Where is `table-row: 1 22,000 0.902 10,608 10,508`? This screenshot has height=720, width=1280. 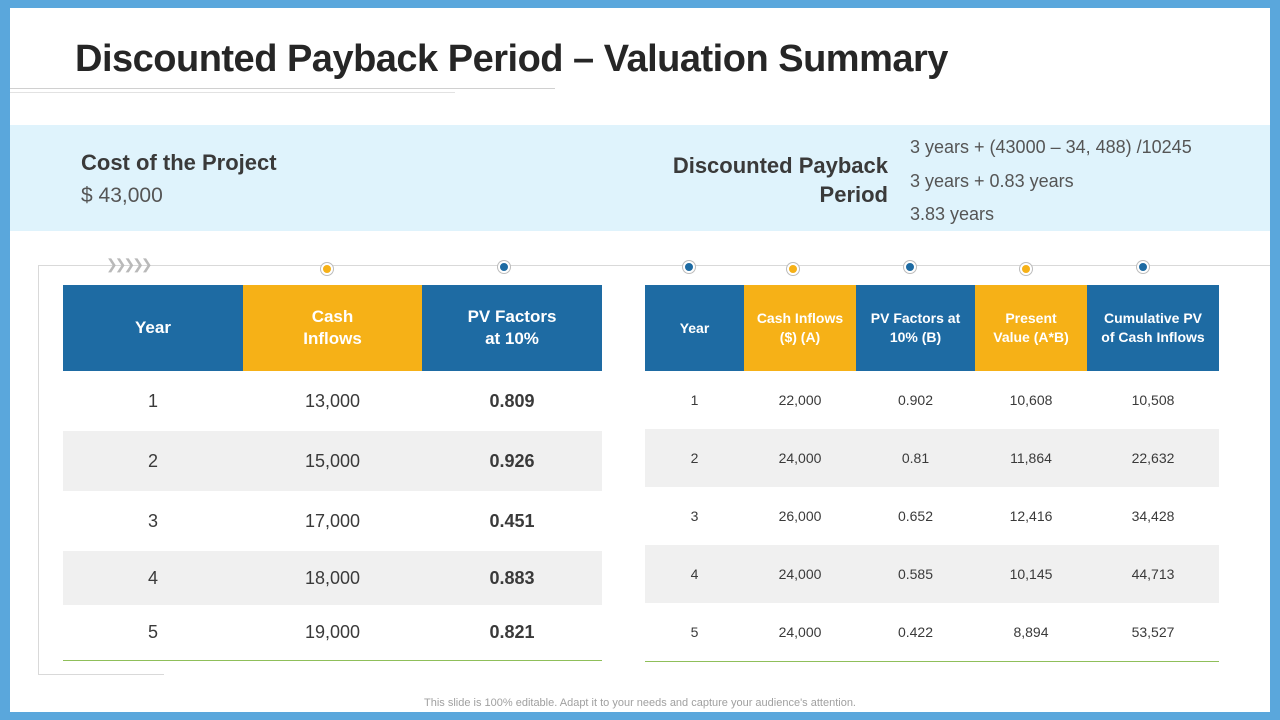 table-row: 1 22,000 0.902 10,608 10,508 is located at coordinates (932, 400).